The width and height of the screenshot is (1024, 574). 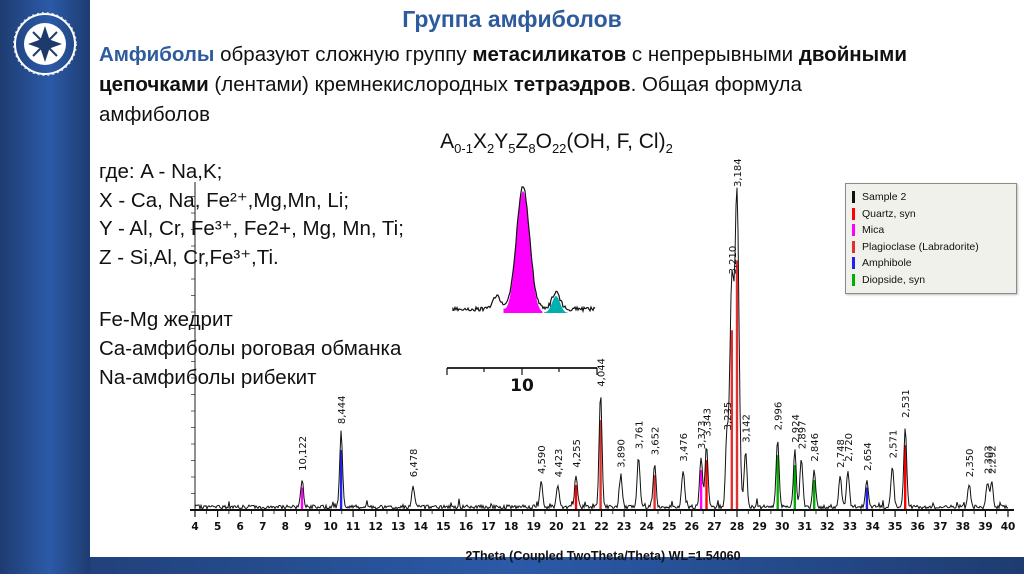 I want to click on legend-item: Mica, so click(x=931, y=230).